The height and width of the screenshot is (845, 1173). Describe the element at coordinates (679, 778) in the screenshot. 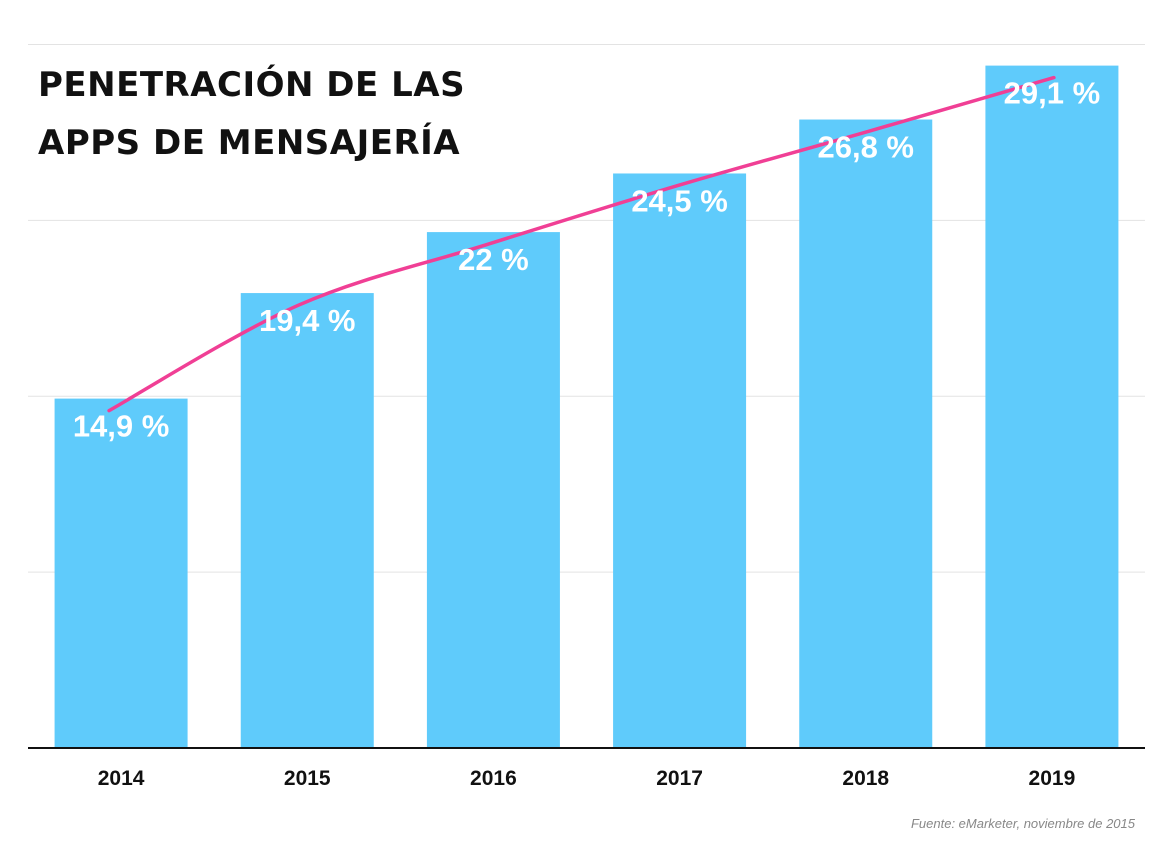

I see `x-tick-label-2017: 2017` at that location.